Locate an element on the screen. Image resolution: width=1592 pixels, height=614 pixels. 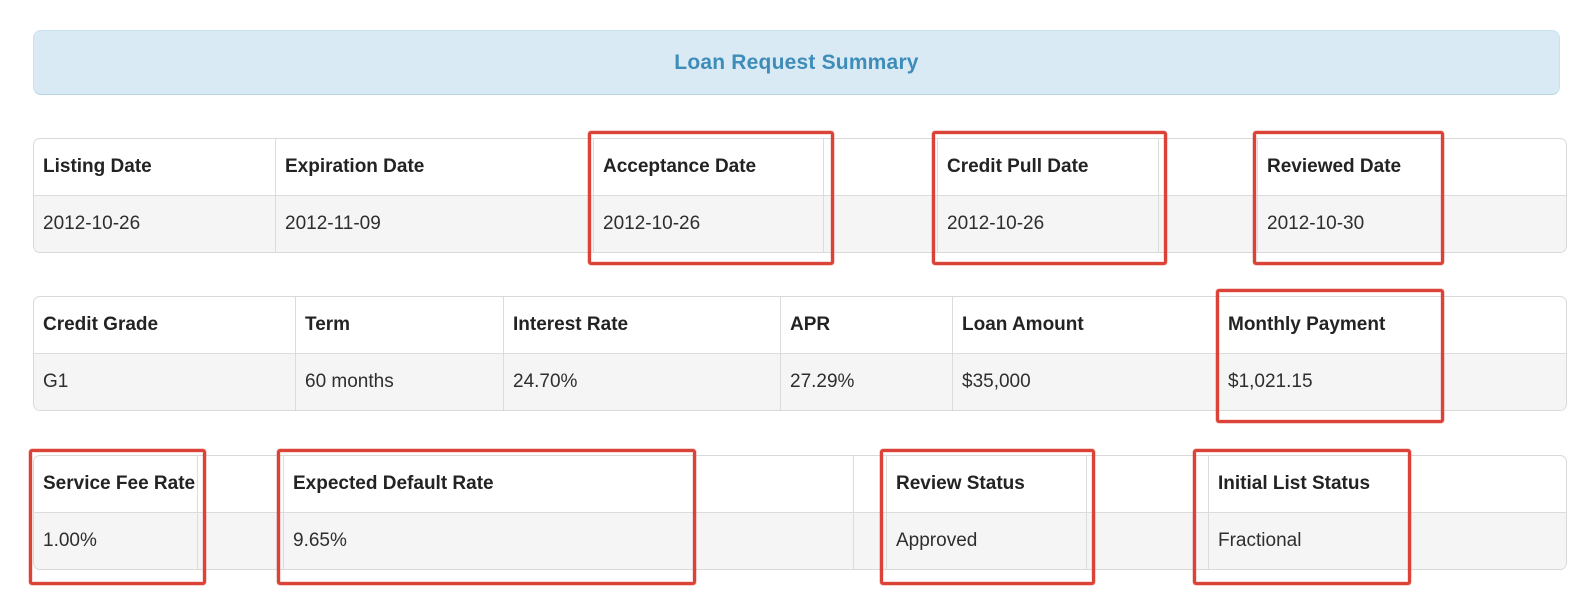
page-title: Loan Request Summary is located at coordinates (796, 62).